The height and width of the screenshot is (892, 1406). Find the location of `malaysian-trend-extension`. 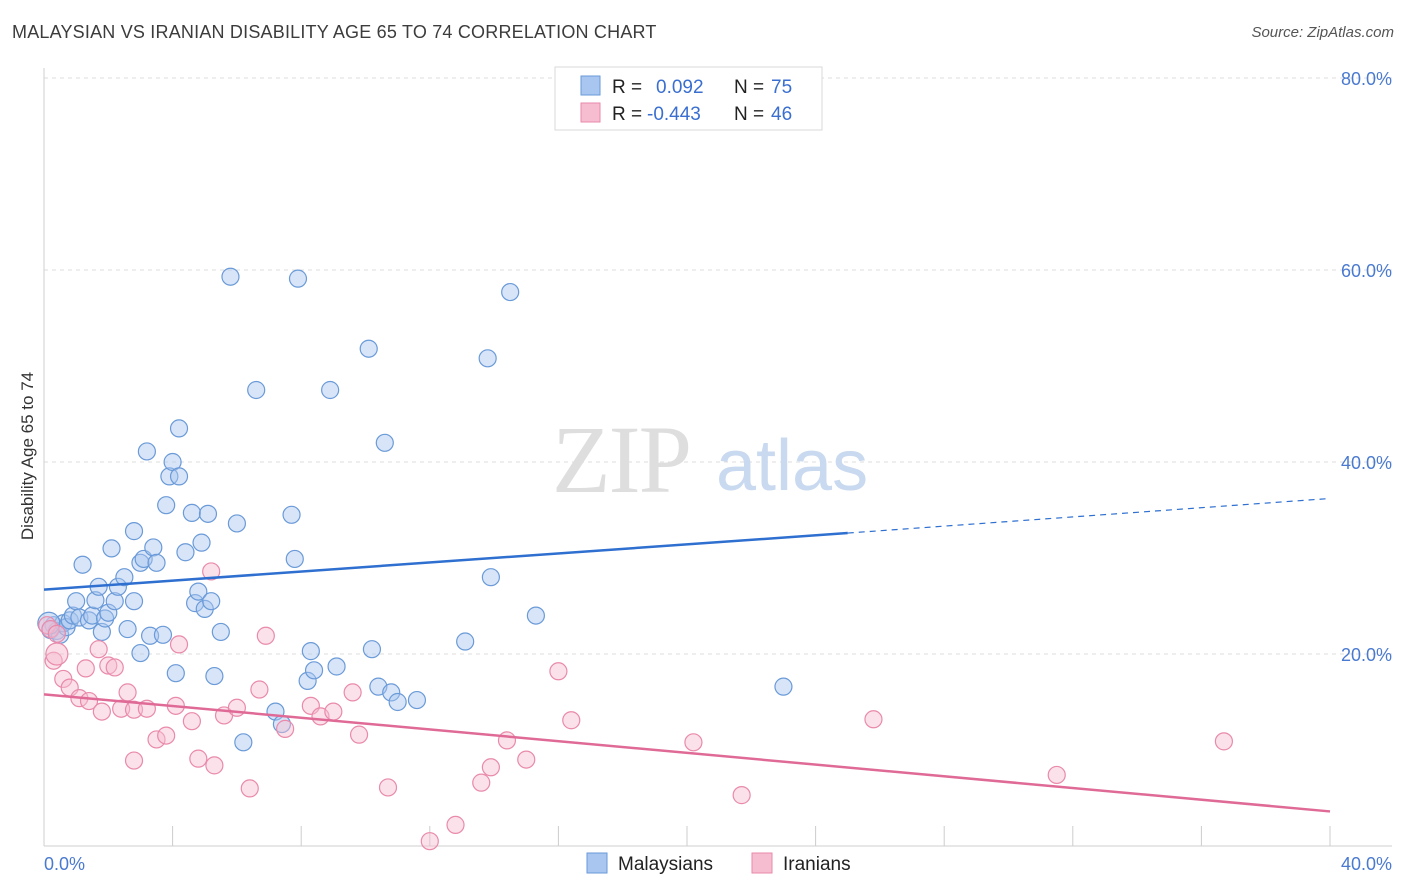

malaysian-trend-extension is located at coordinates (1089, 515).